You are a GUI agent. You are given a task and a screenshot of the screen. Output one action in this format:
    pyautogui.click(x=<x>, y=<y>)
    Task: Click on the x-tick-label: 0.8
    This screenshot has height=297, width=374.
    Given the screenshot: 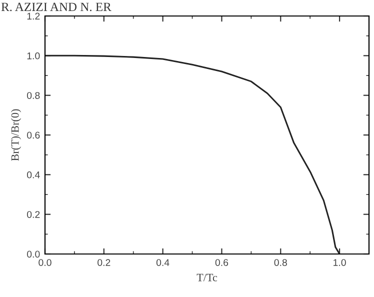 What is the action you would take?
    pyautogui.click(x=280, y=262)
    